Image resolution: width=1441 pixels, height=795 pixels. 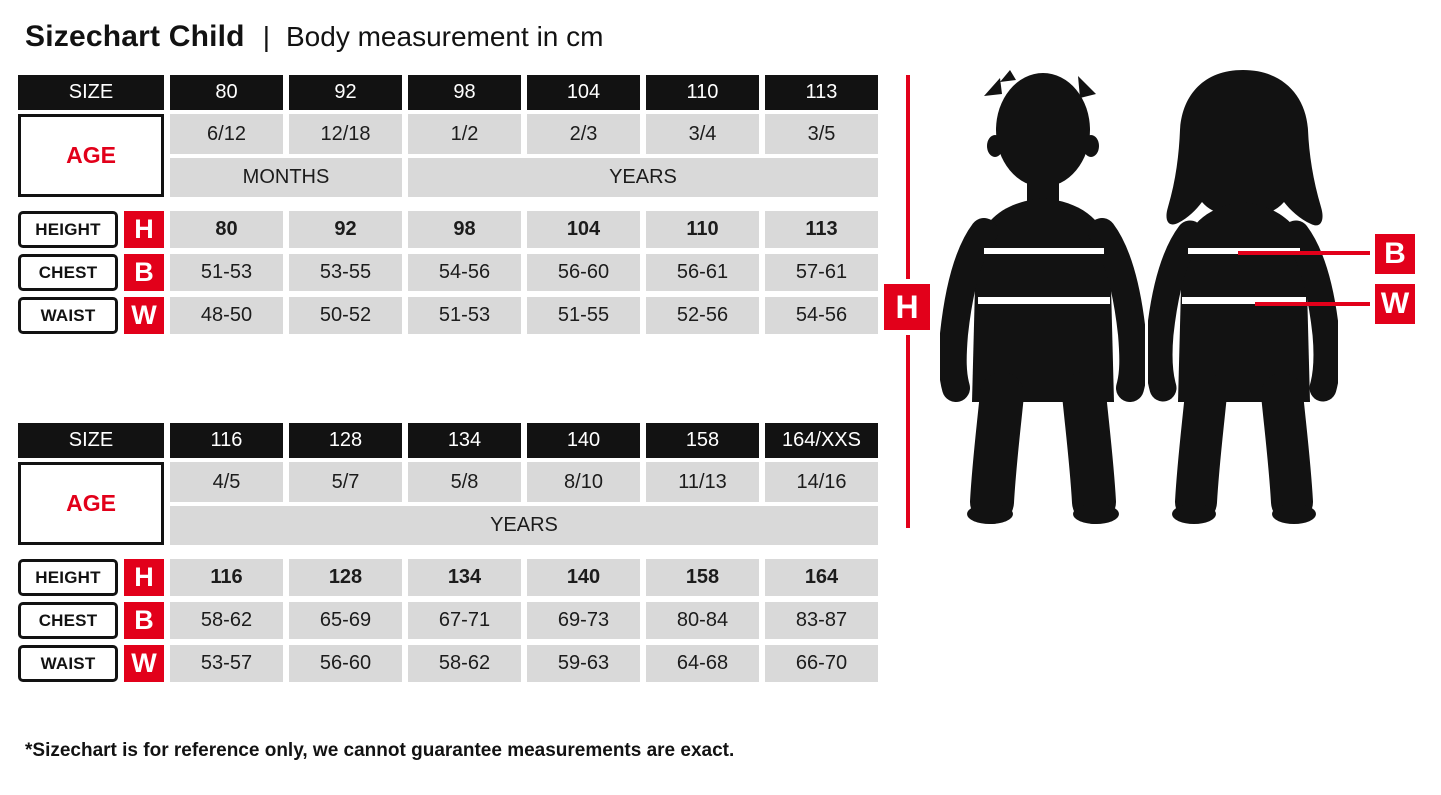 I want to click on header: Sizechart Child | Body measurement in cm, so click(x=314, y=37).